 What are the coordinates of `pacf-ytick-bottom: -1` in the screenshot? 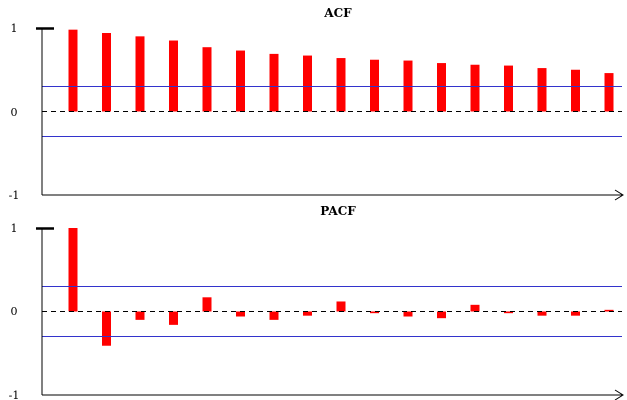 It's located at (14, 394).